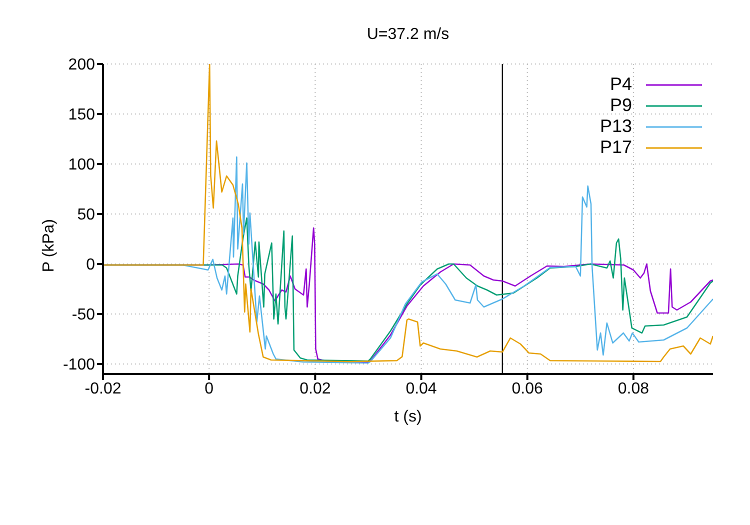 This screenshot has height=525, width=750. Describe the element at coordinates (421, 389) in the screenshot. I see `x-tick-label: 0.04` at that location.